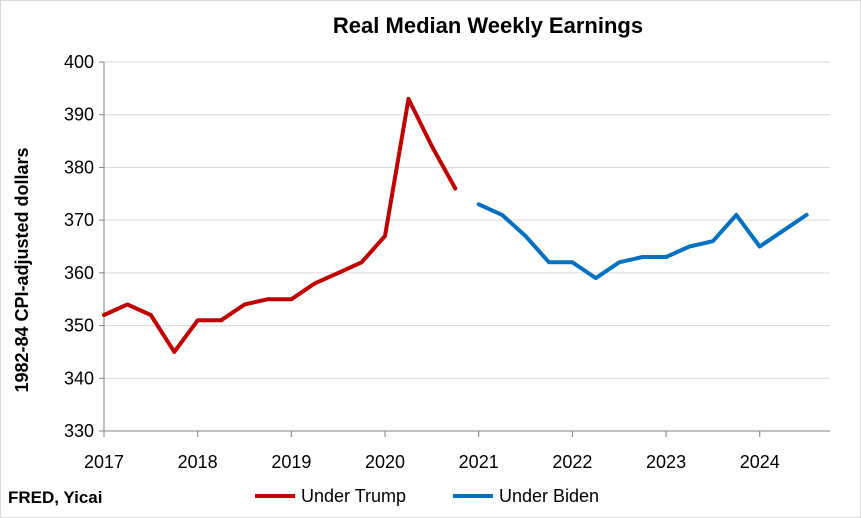  What do you see at coordinates (385, 462) in the screenshot?
I see `x-tick-label: 2020` at bounding box center [385, 462].